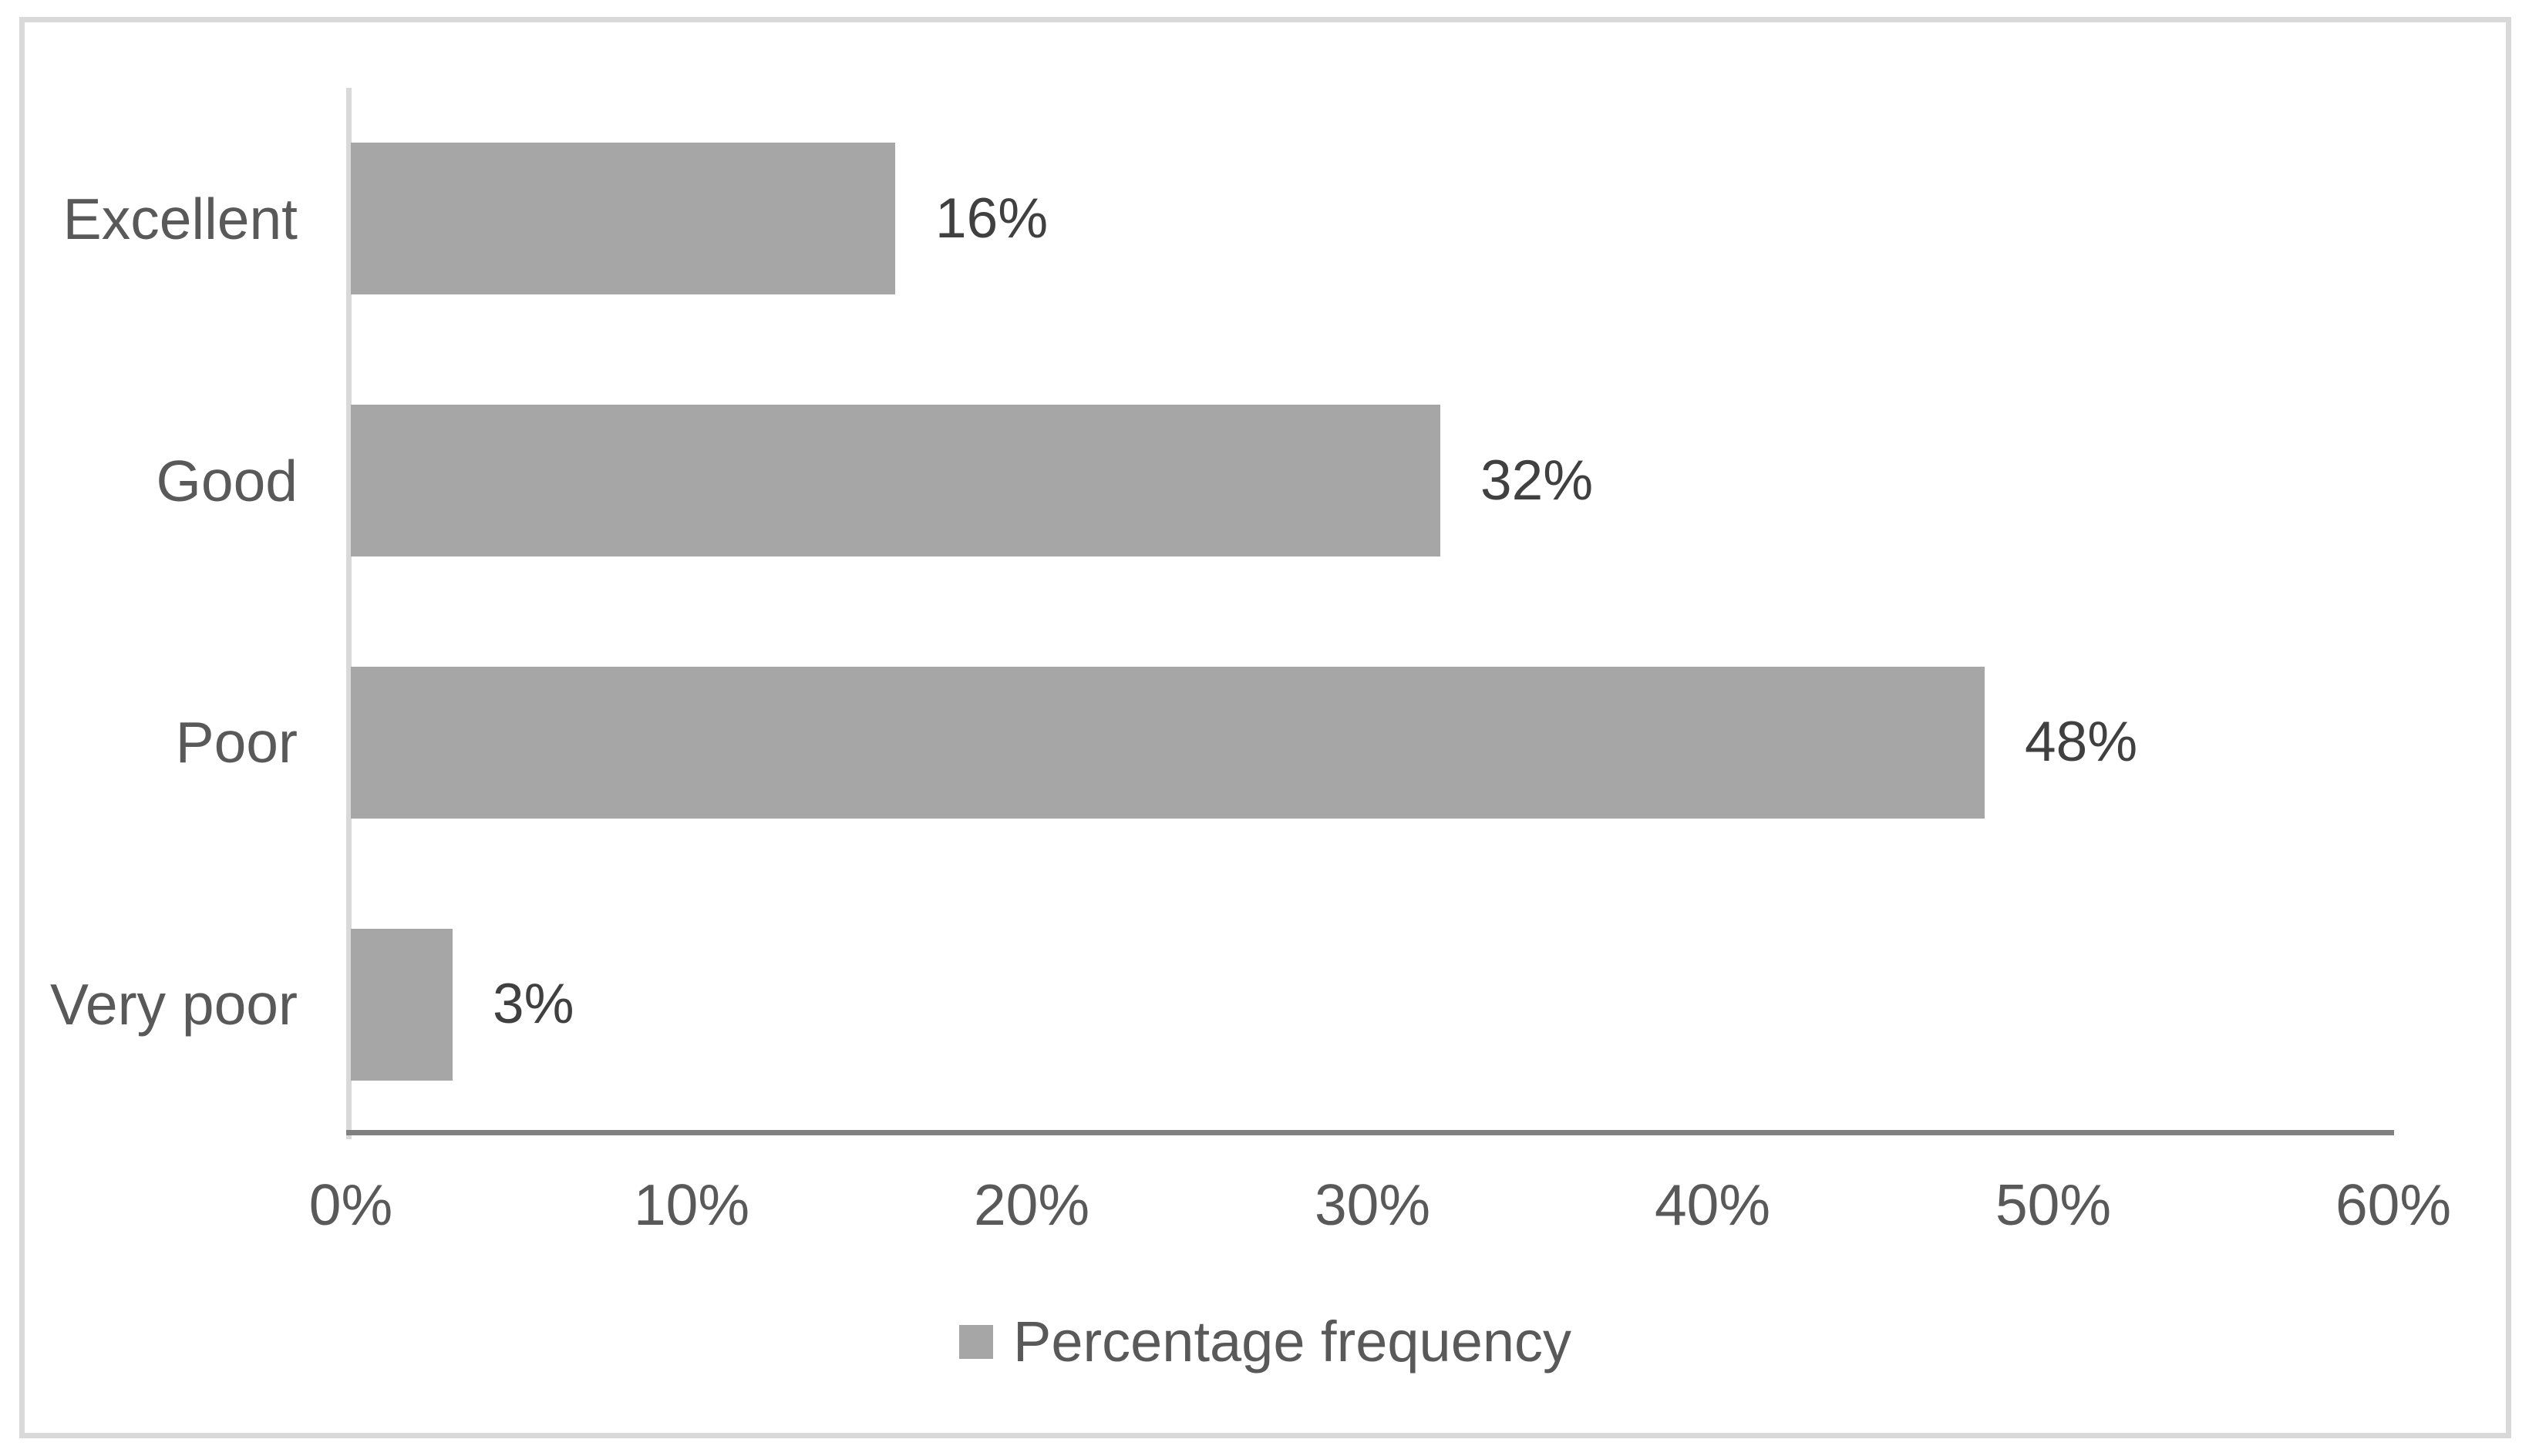 The image size is (2529, 1456). Describe the element at coordinates (975, 1341) in the screenshot. I see `legend-swatch-icon` at that location.